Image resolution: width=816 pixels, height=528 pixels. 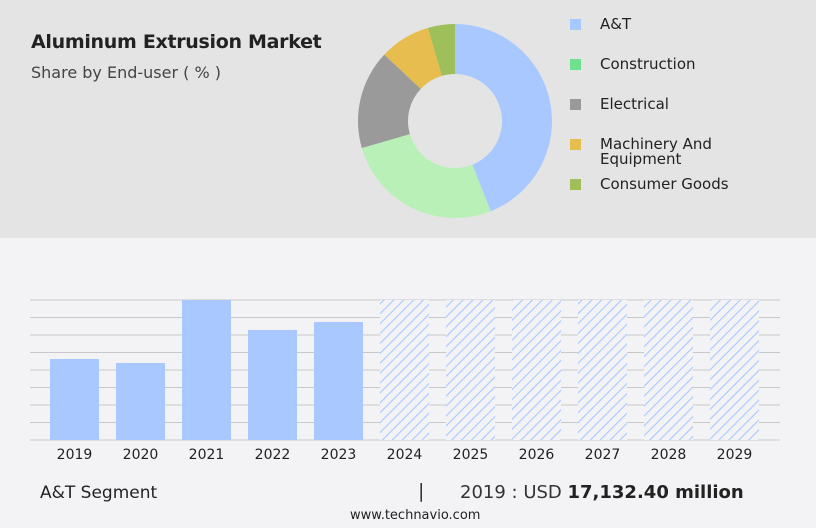 What do you see at coordinates (140, 401) in the screenshot?
I see `bar-2020` at bounding box center [140, 401].